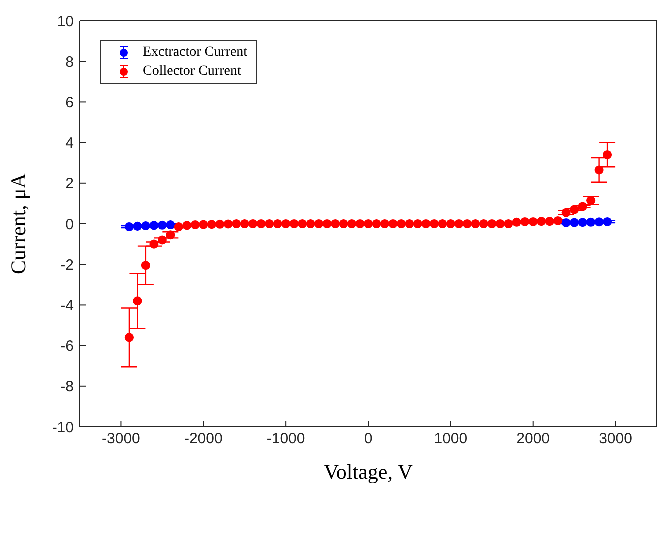 This screenshot has height=545, width=666. What do you see at coordinates (63, 427) in the screenshot?
I see `y-tick-label: -10` at bounding box center [63, 427].